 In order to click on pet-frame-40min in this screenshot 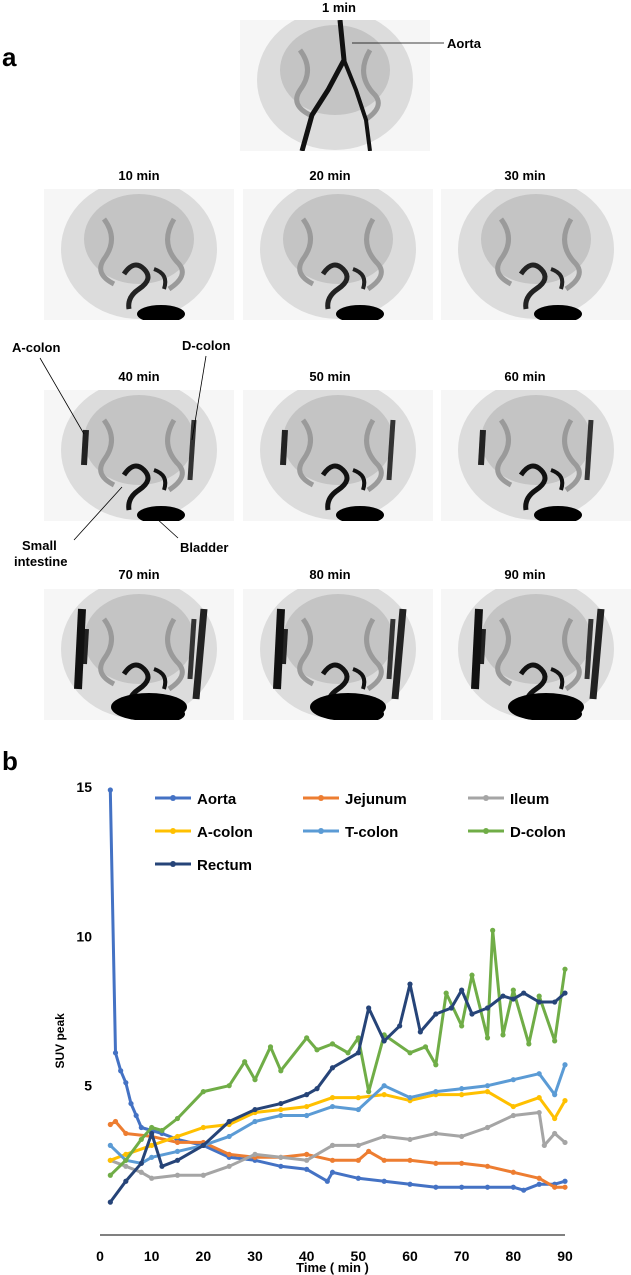, I will do `click(139, 455)`.